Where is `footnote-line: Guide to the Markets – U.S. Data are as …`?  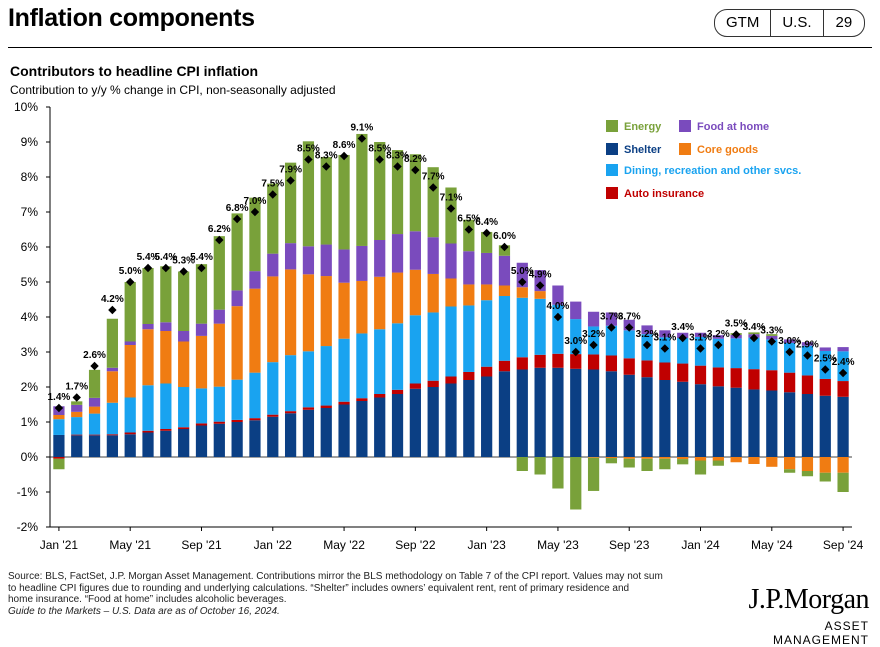 footnote-line: Guide to the Markets – U.S. Data are as … is located at coordinates (144, 611).